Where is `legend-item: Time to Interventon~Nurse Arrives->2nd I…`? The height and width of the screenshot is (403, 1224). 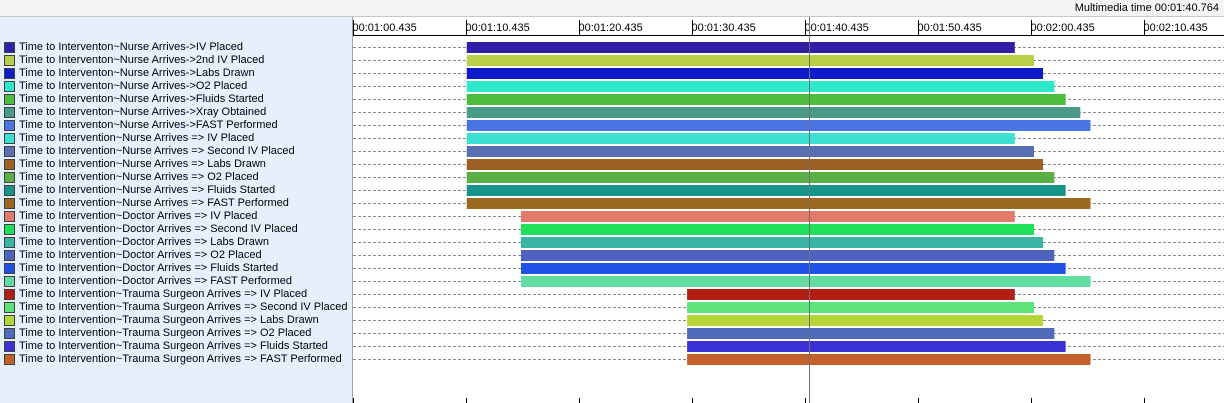
legend-item: Time to Interventon~Nurse Arrives->2nd I… is located at coordinates (177, 60).